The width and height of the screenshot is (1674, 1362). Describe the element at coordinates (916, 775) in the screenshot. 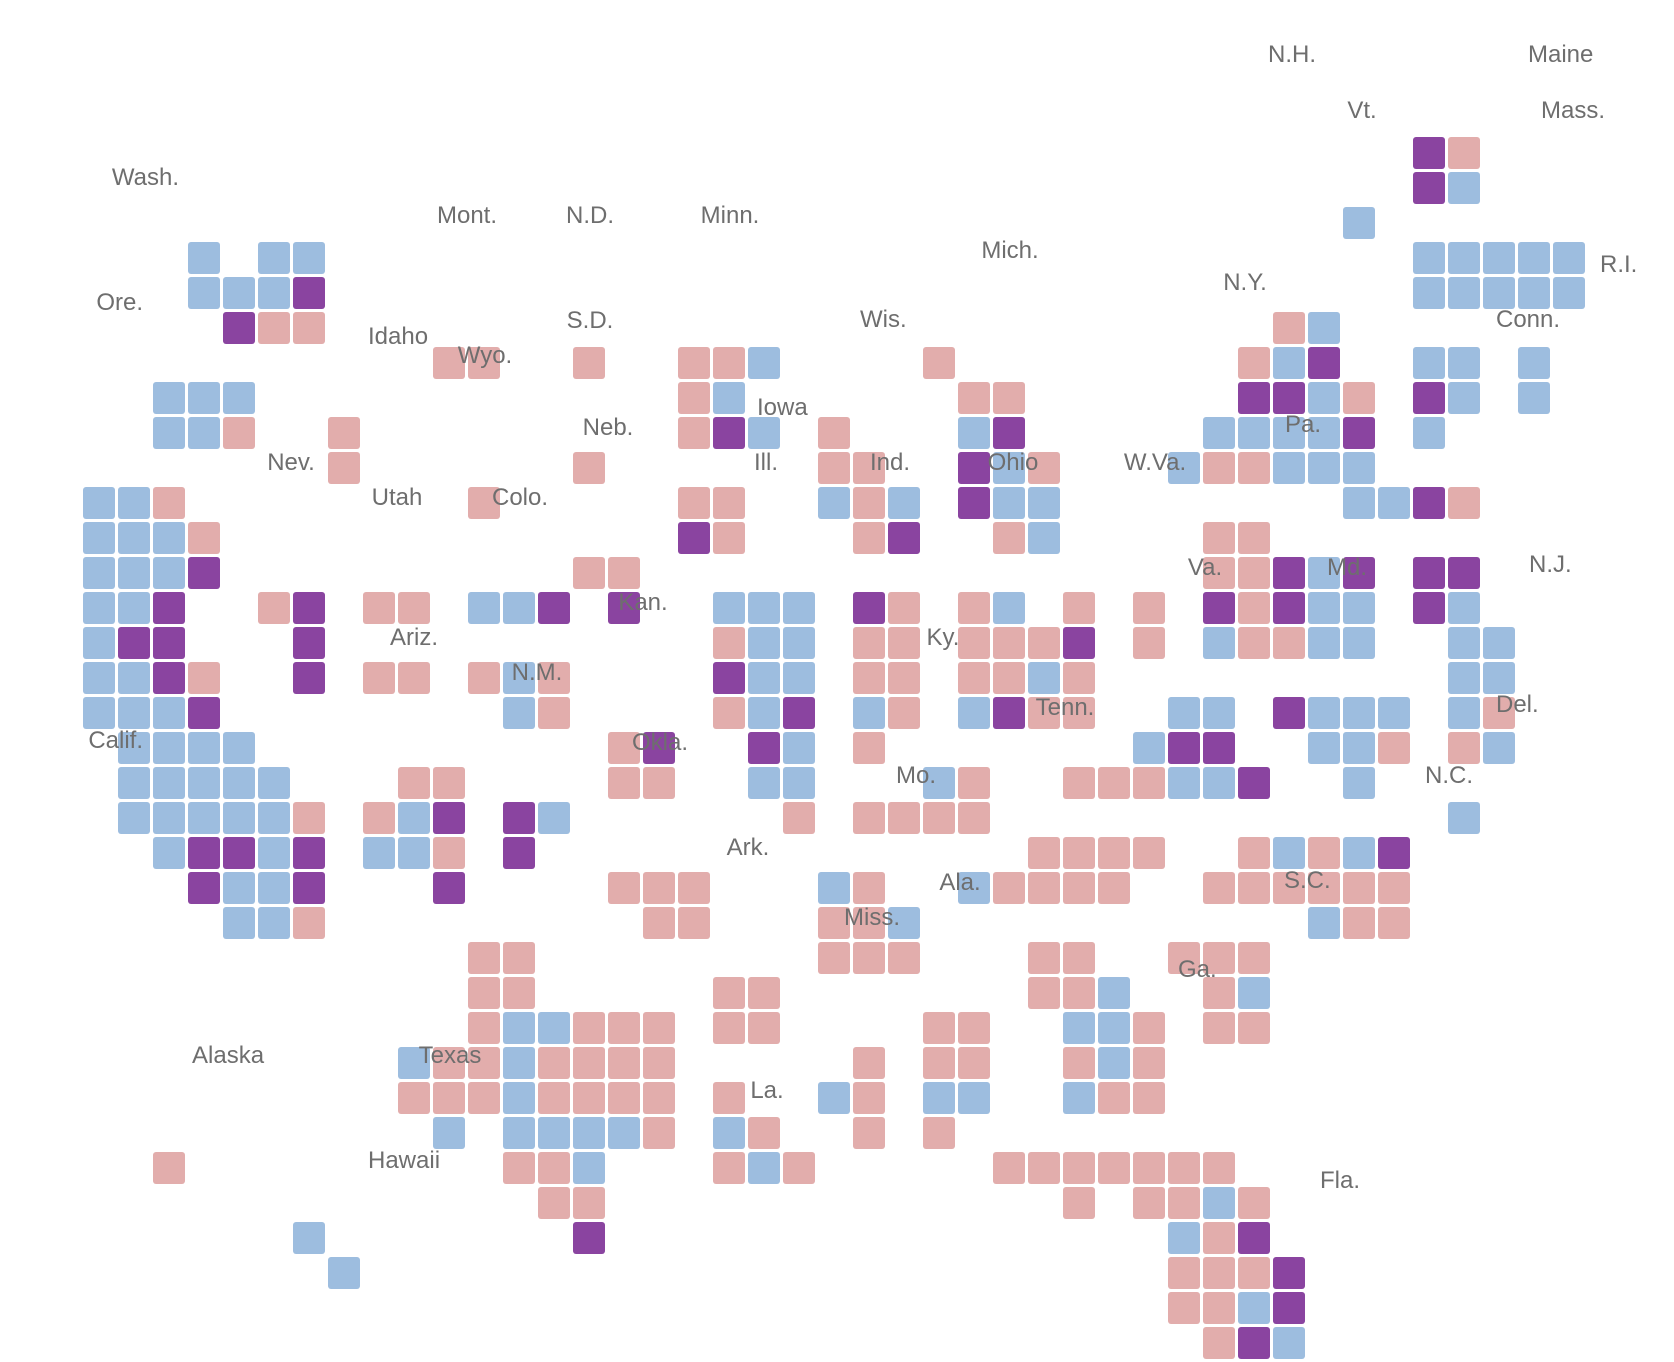

I see `label-mo: Mo.` at that location.